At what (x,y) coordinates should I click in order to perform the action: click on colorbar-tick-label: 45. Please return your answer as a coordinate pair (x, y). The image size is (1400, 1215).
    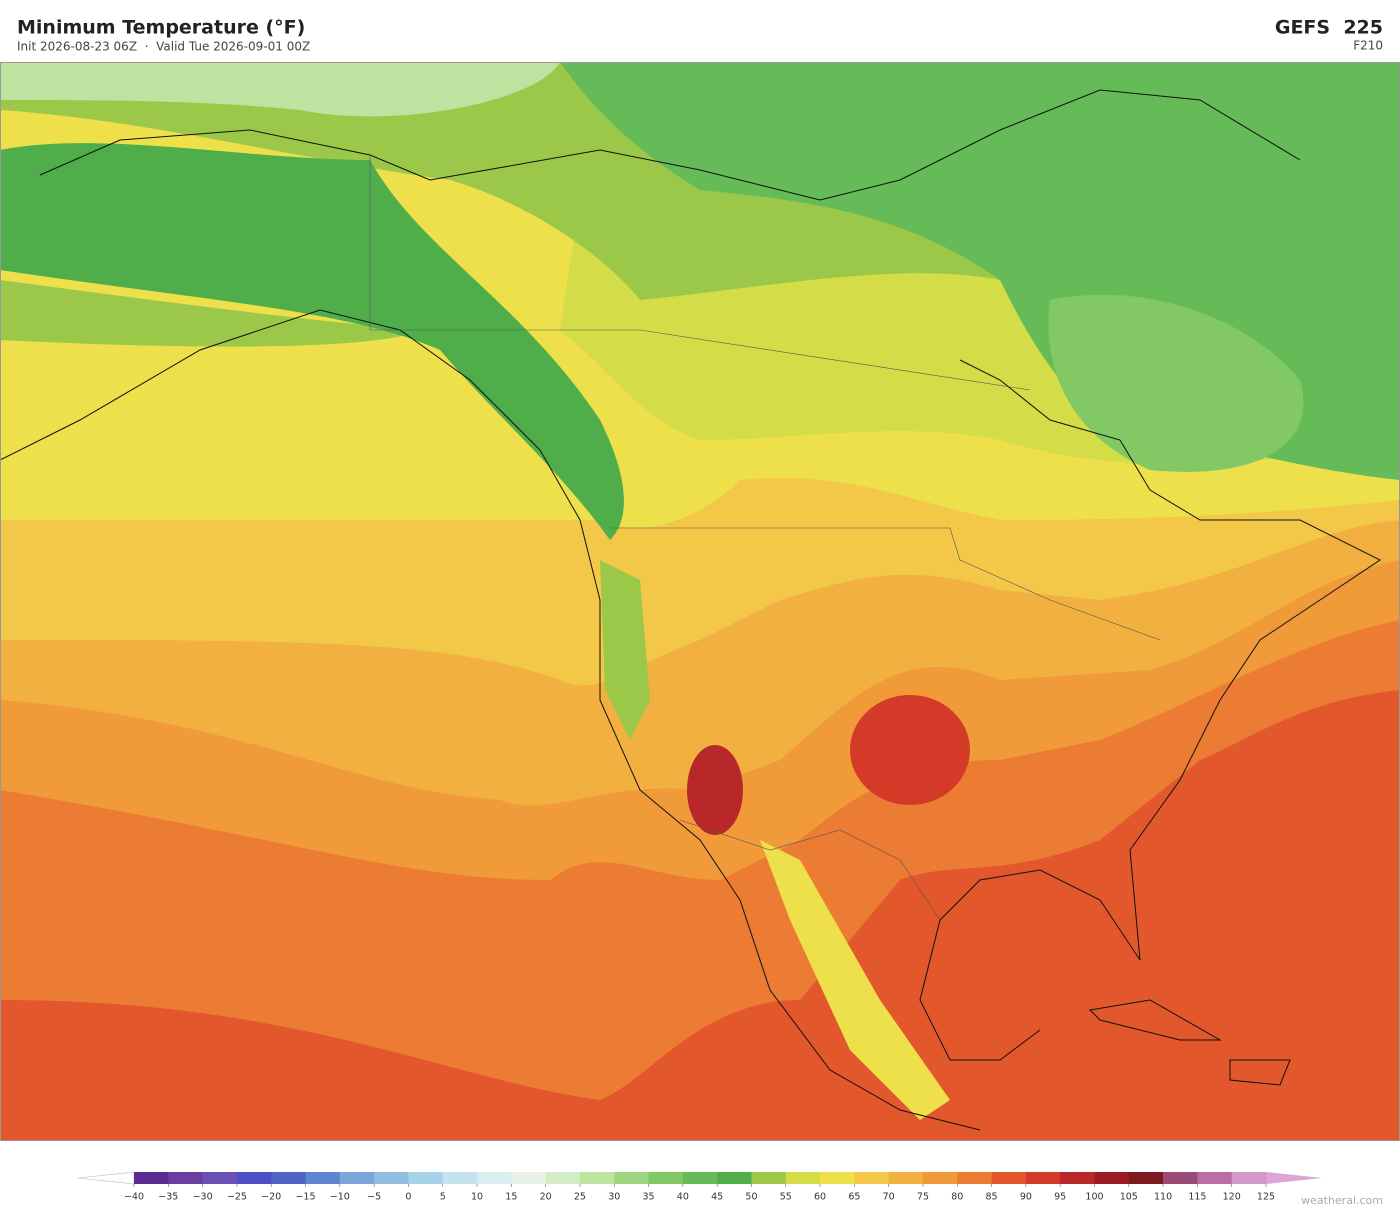
    Looking at the image, I should click on (717, 1197).